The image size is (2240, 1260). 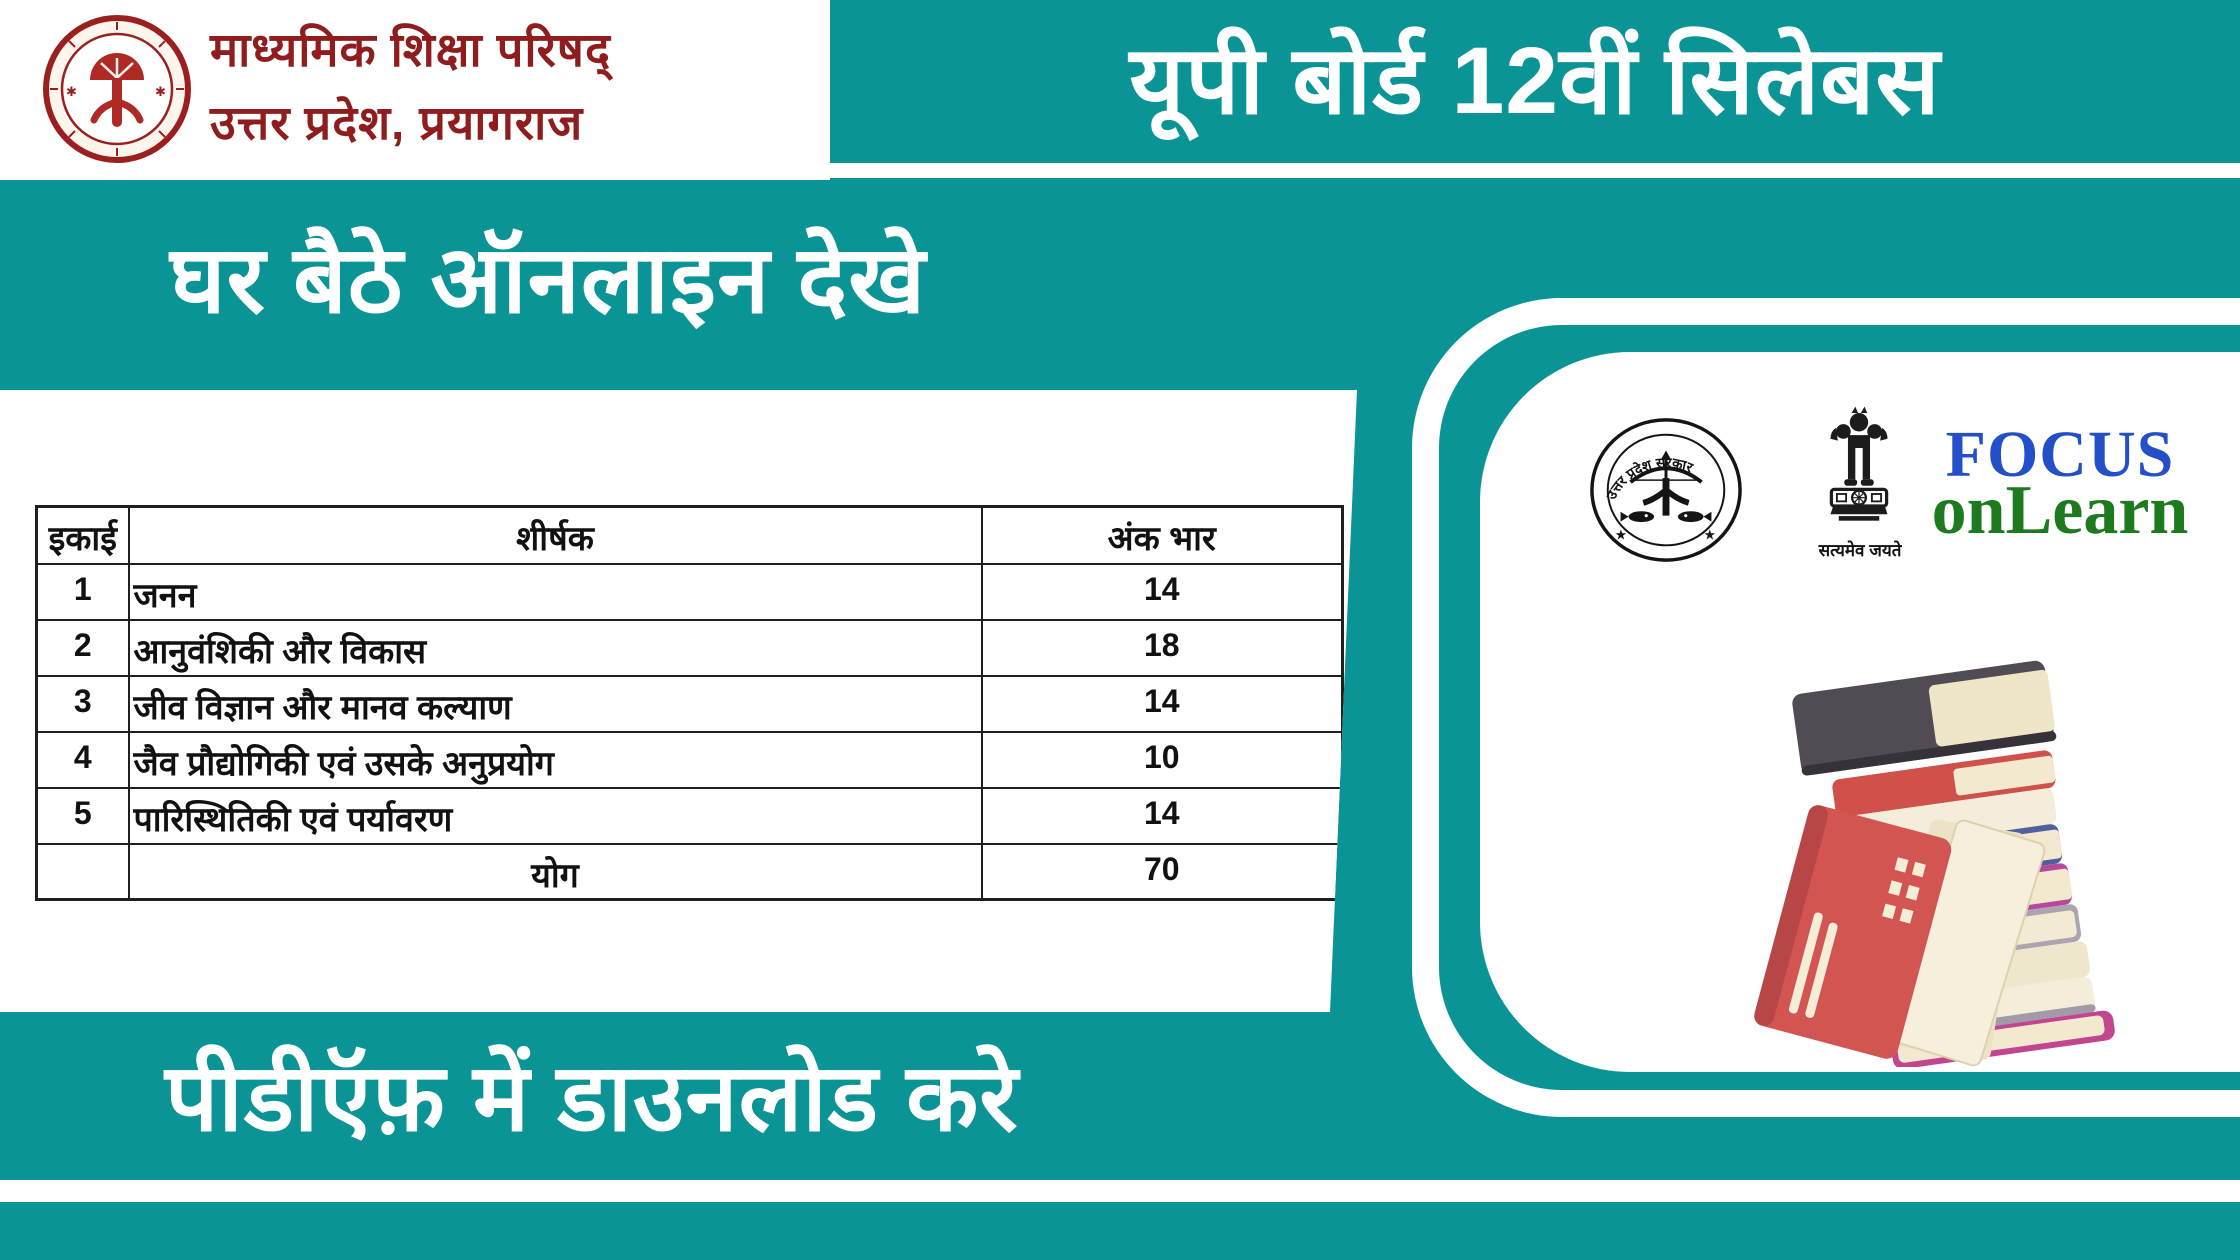 I want to click on unit-cell: 5, so click(x=82, y=815).